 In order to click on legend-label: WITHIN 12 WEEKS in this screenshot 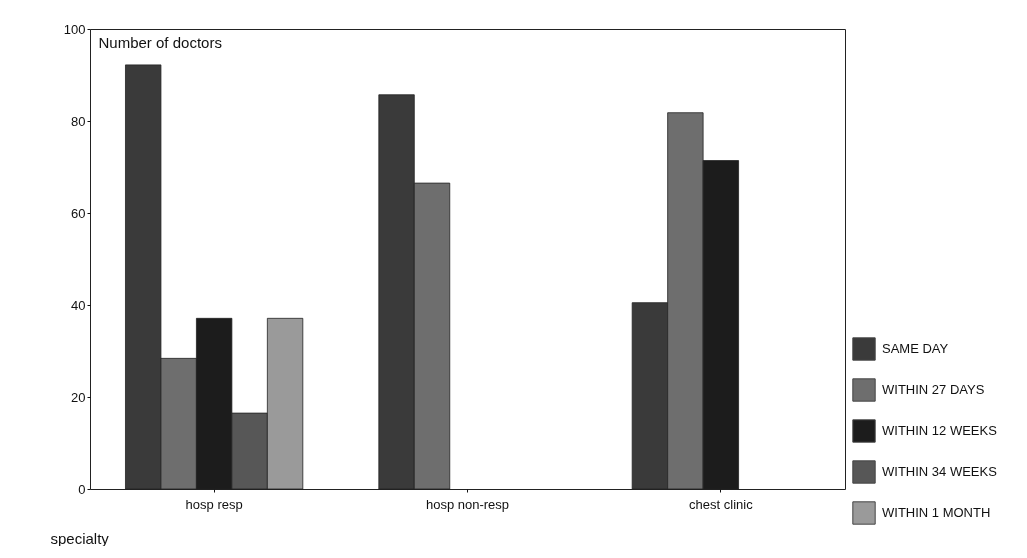, I will do `click(940, 430)`.